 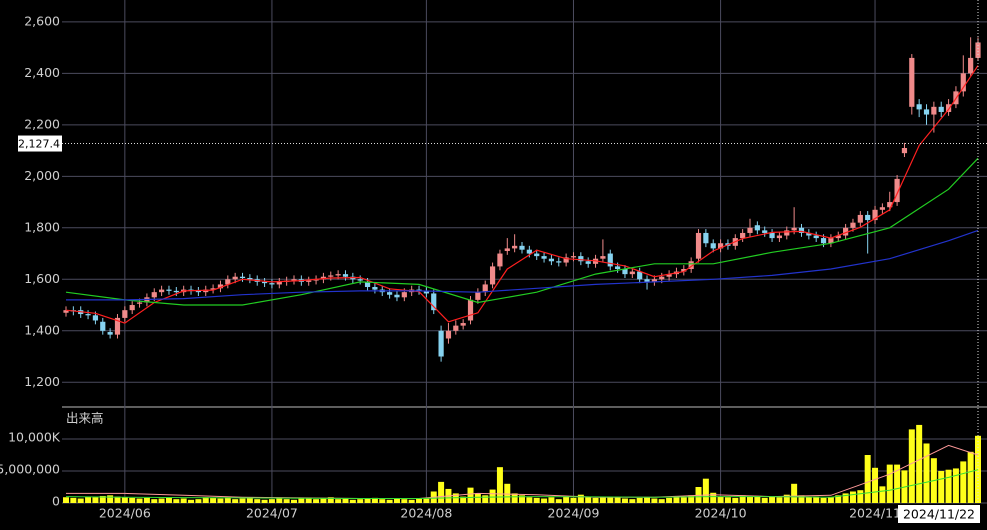 What do you see at coordinates (939, 514) in the screenshot?
I see `crosshair-date-label: 2024/11/22` at bounding box center [939, 514].